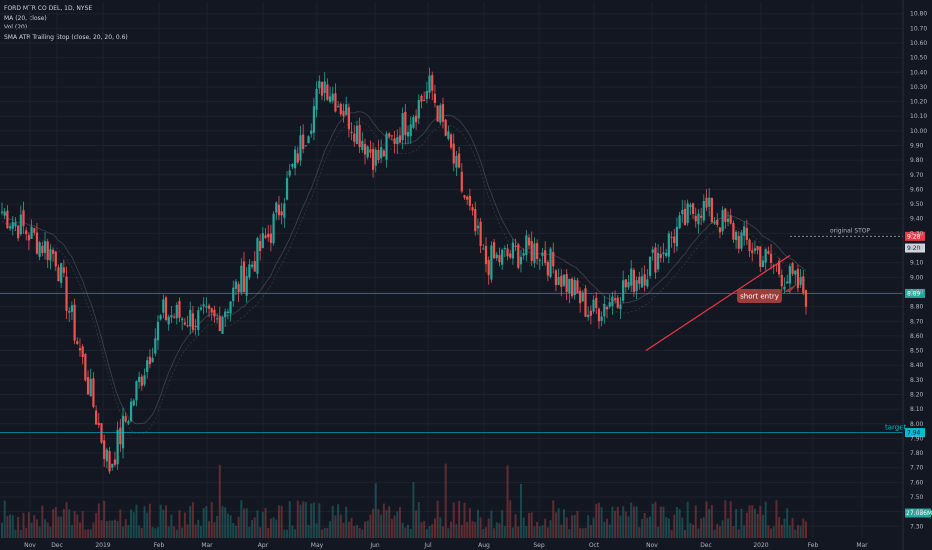 This screenshot has width=932, height=550. What do you see at coordinates (914, 293) in the screenshot?
I see `close-price-tag: 8.89` at bounding box center [914, 293].